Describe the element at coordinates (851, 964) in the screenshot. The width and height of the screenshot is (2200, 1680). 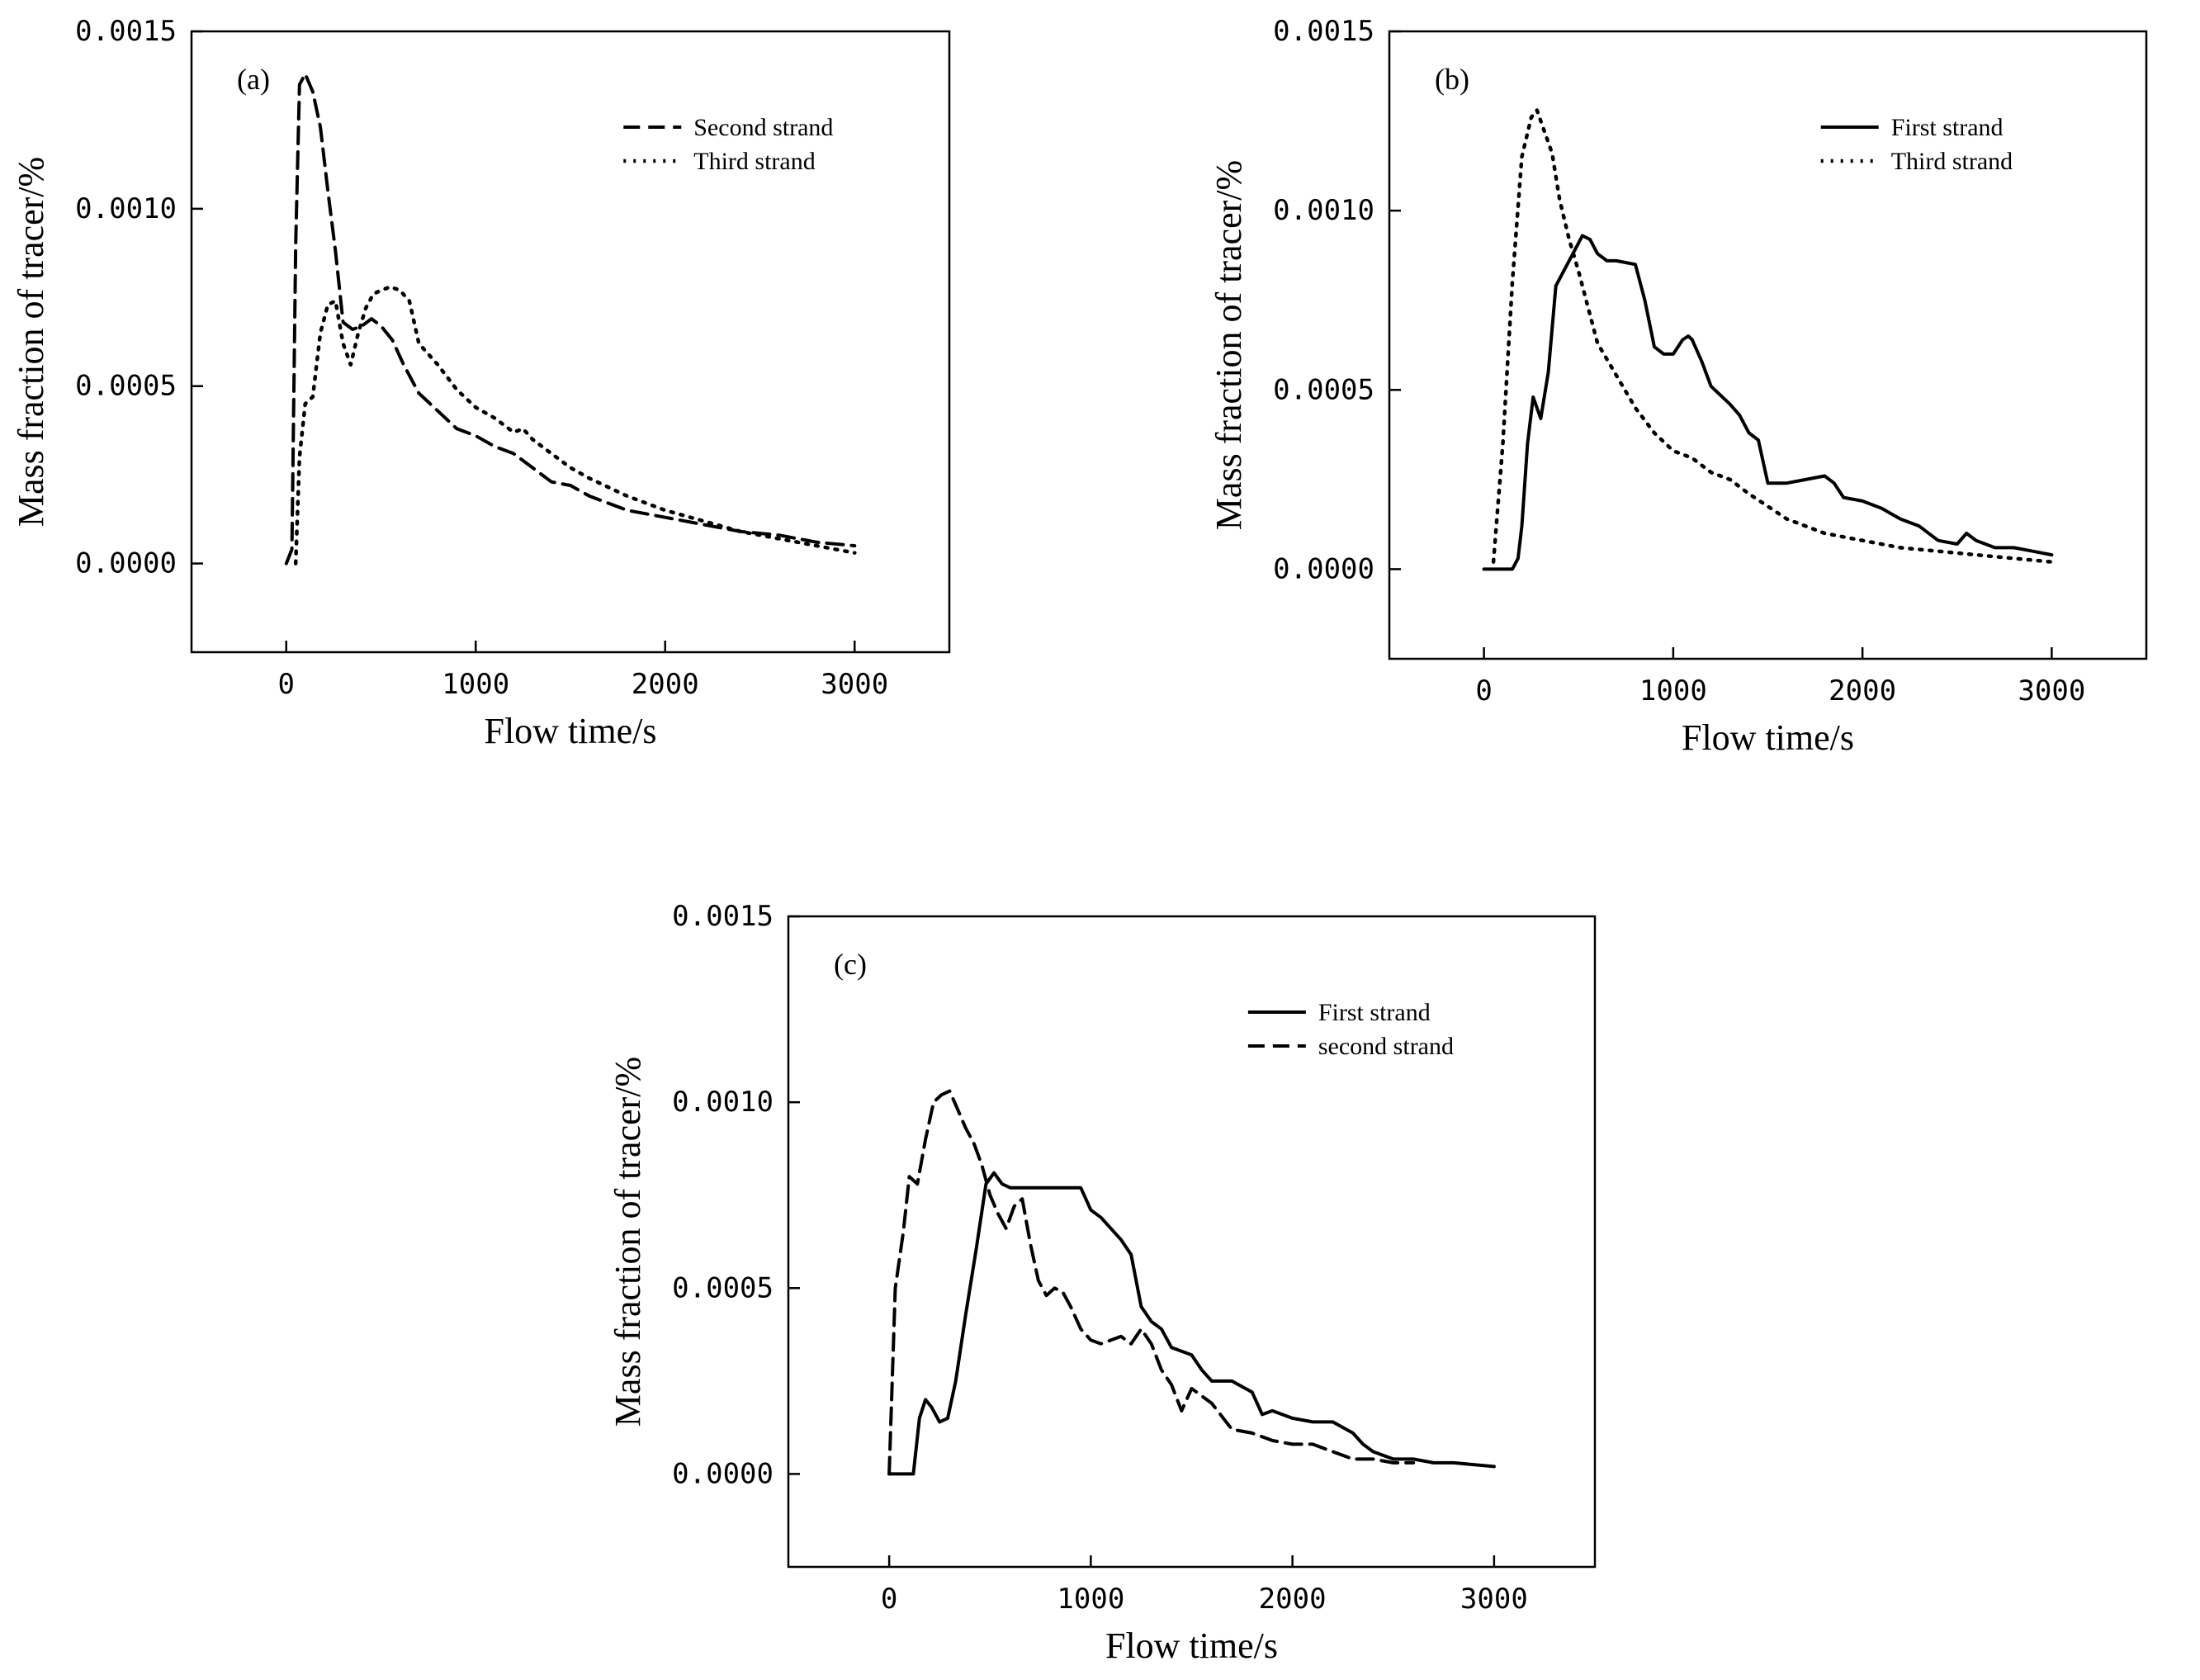
I see `panel-label: (c)` at that location.